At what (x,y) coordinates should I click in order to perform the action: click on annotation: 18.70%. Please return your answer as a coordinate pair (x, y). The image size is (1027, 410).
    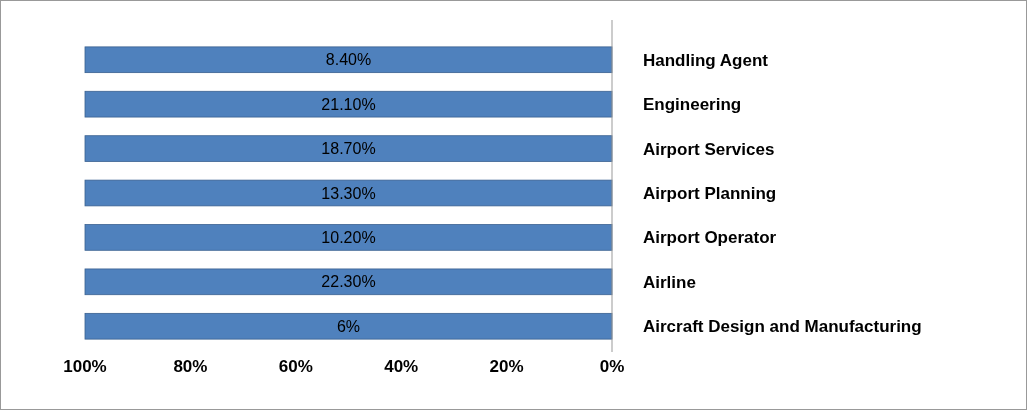
    Looking at the image, I should click on (348, 149).